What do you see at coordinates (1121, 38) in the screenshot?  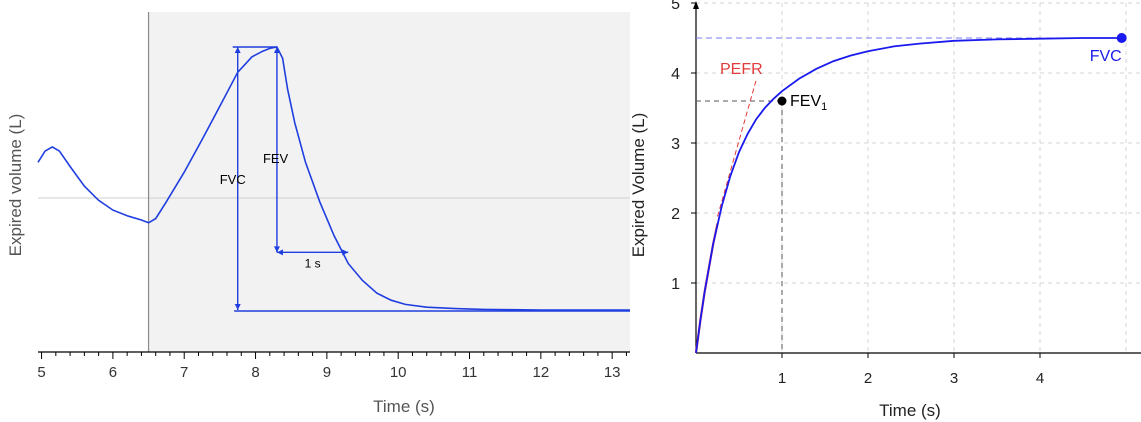 I see `fvc-point` at bounding box center [1121, 38].